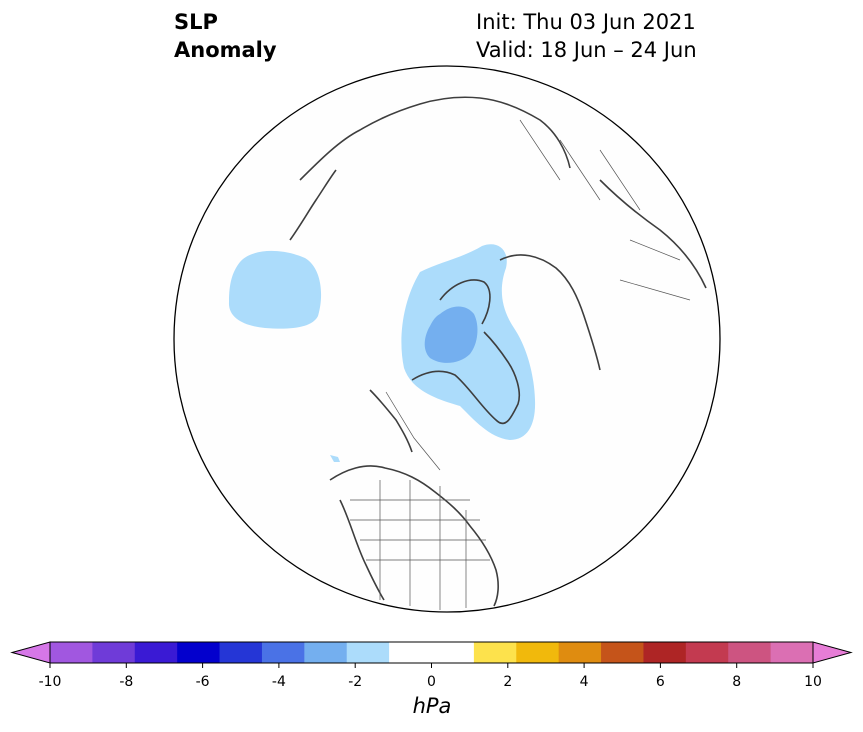 The height and width of the screenshot is (732, 863). What do you see at coordinates (362, 550) in the screenshot?
I see `pacific-coast` at bounding box center [362, 550].